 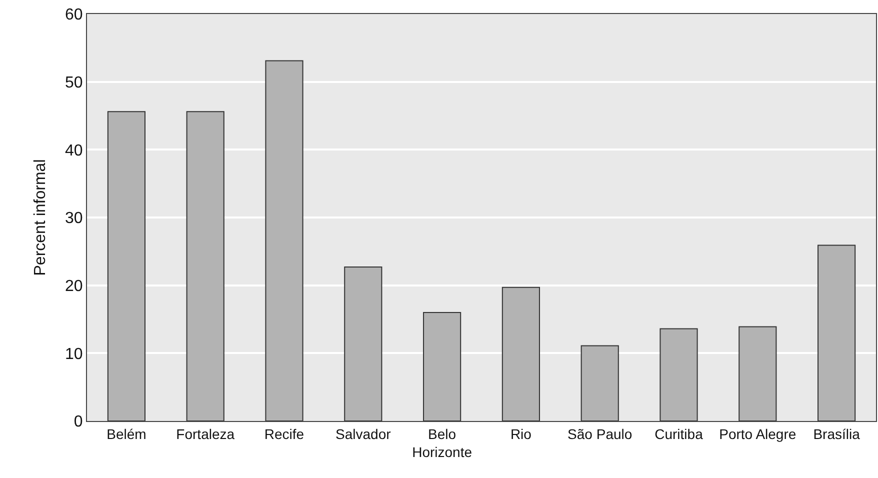 What do you see at coordinates (364, 434) in the screenshot?
I see `x-tick-label: Salvador` at bounding box center [364, 434].